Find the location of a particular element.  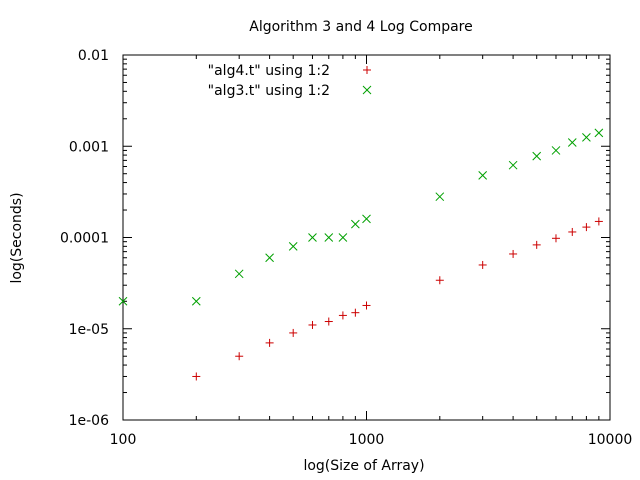

y-tick-label: 0.001 is located at coordinates (89, 147).